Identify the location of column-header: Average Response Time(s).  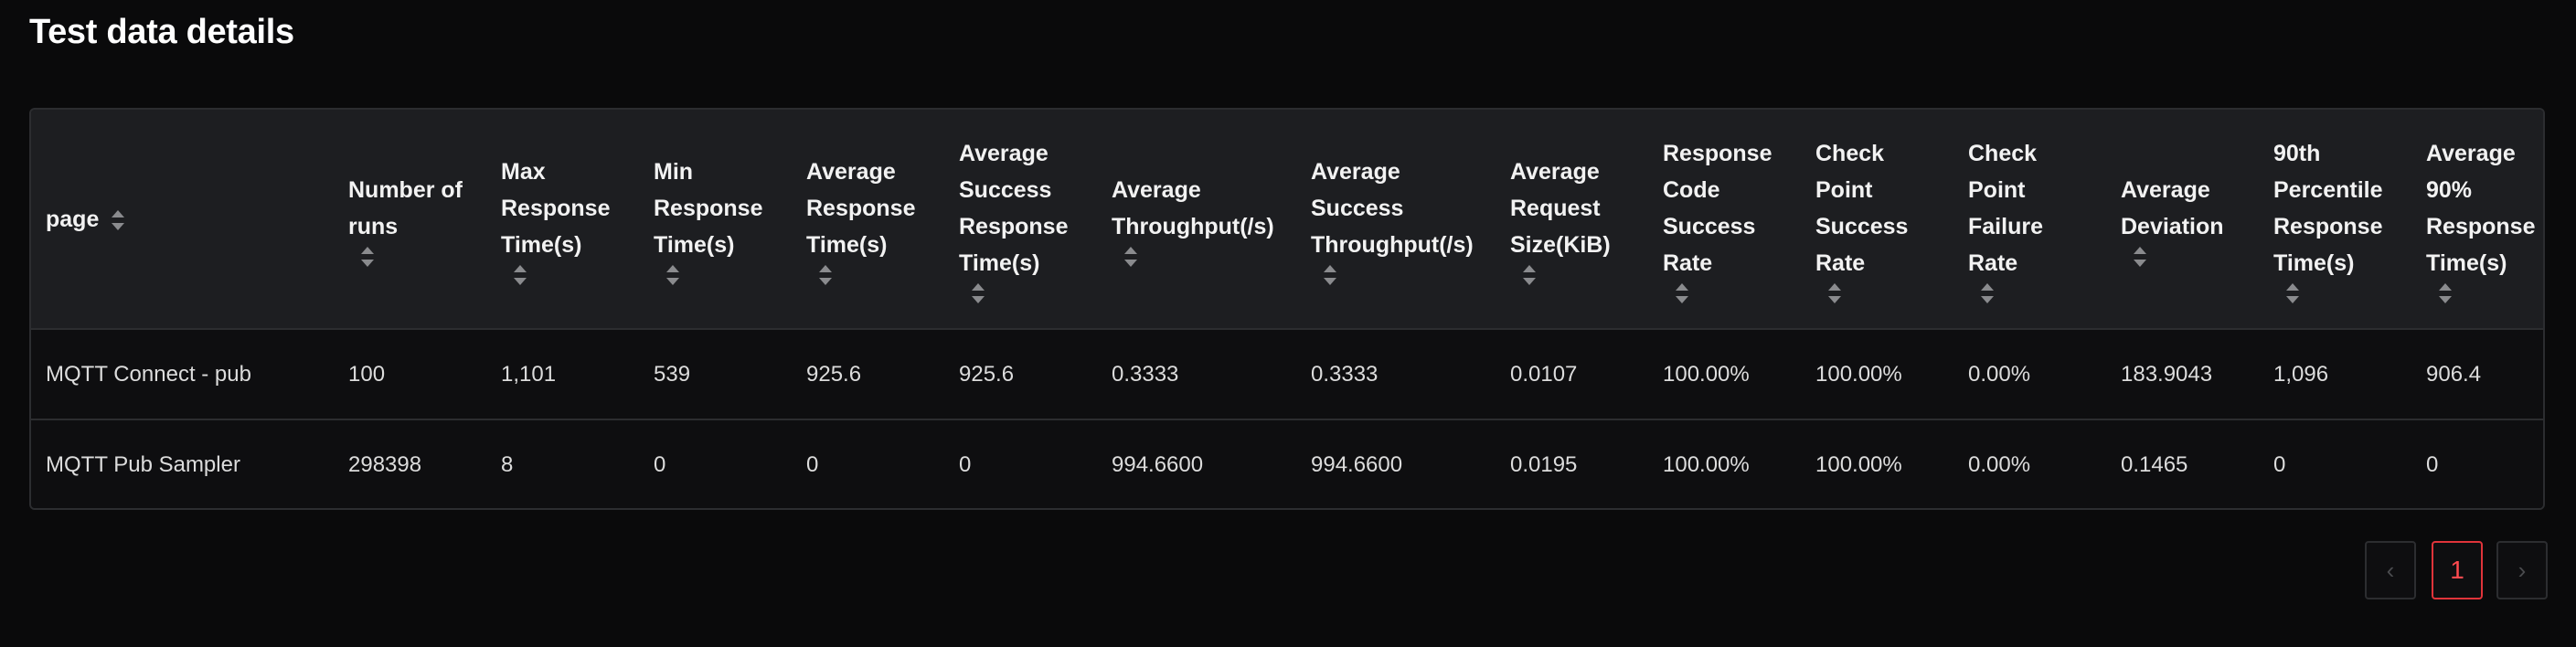
(868, 220).